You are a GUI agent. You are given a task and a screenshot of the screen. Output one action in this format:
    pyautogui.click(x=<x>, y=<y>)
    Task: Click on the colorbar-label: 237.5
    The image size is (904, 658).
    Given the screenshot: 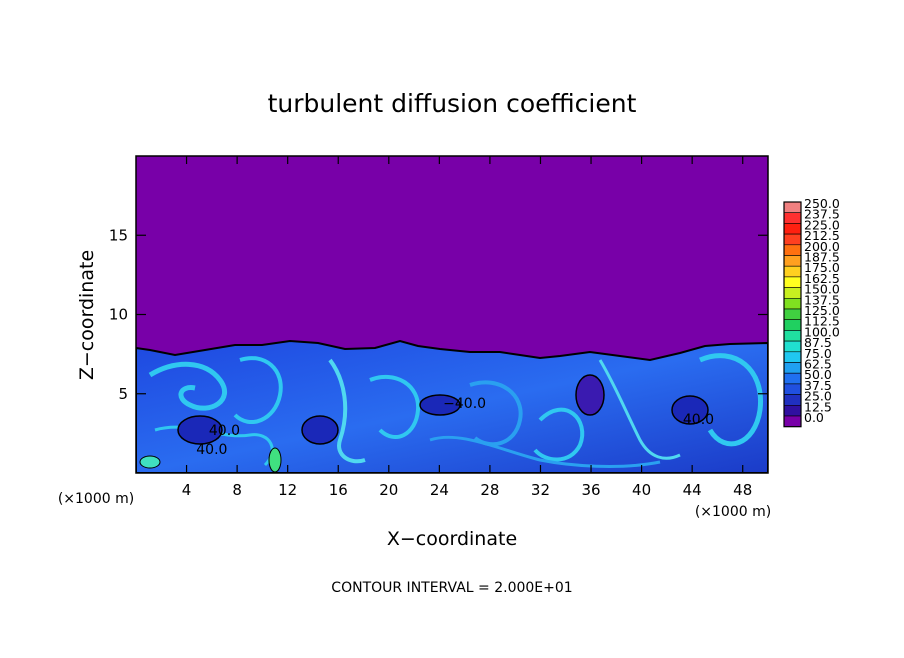 What is the action you would take?
    pyautogui.click(x=822, y=214)
    